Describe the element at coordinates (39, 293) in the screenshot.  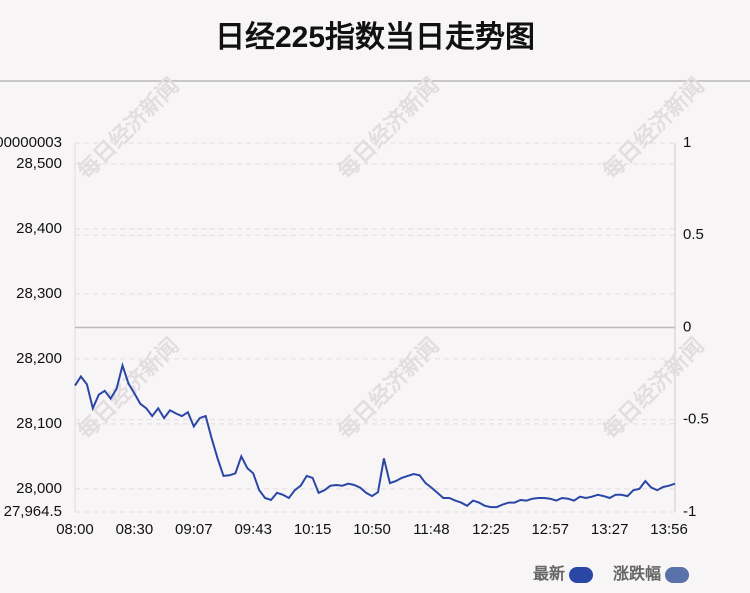
I see `y-tick-label: 28,300` at that location.